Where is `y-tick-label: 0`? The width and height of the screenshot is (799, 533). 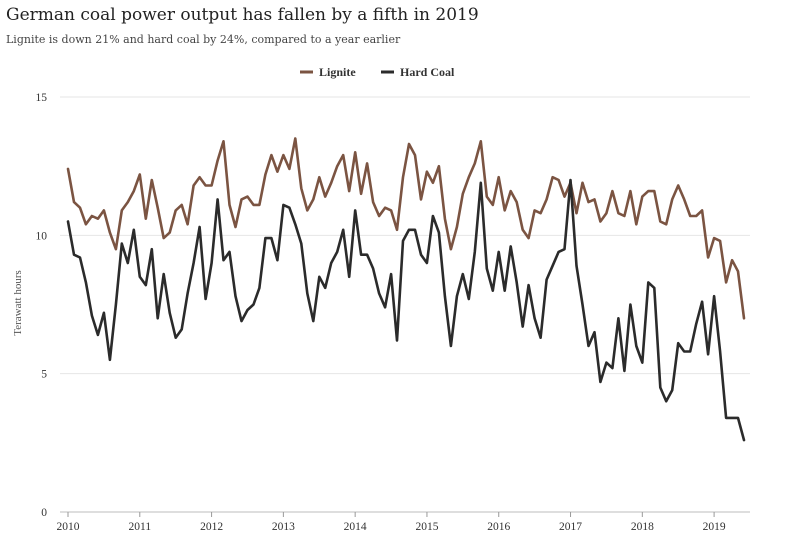
y-tick-label: 0 is located at coordinates (44, 513).